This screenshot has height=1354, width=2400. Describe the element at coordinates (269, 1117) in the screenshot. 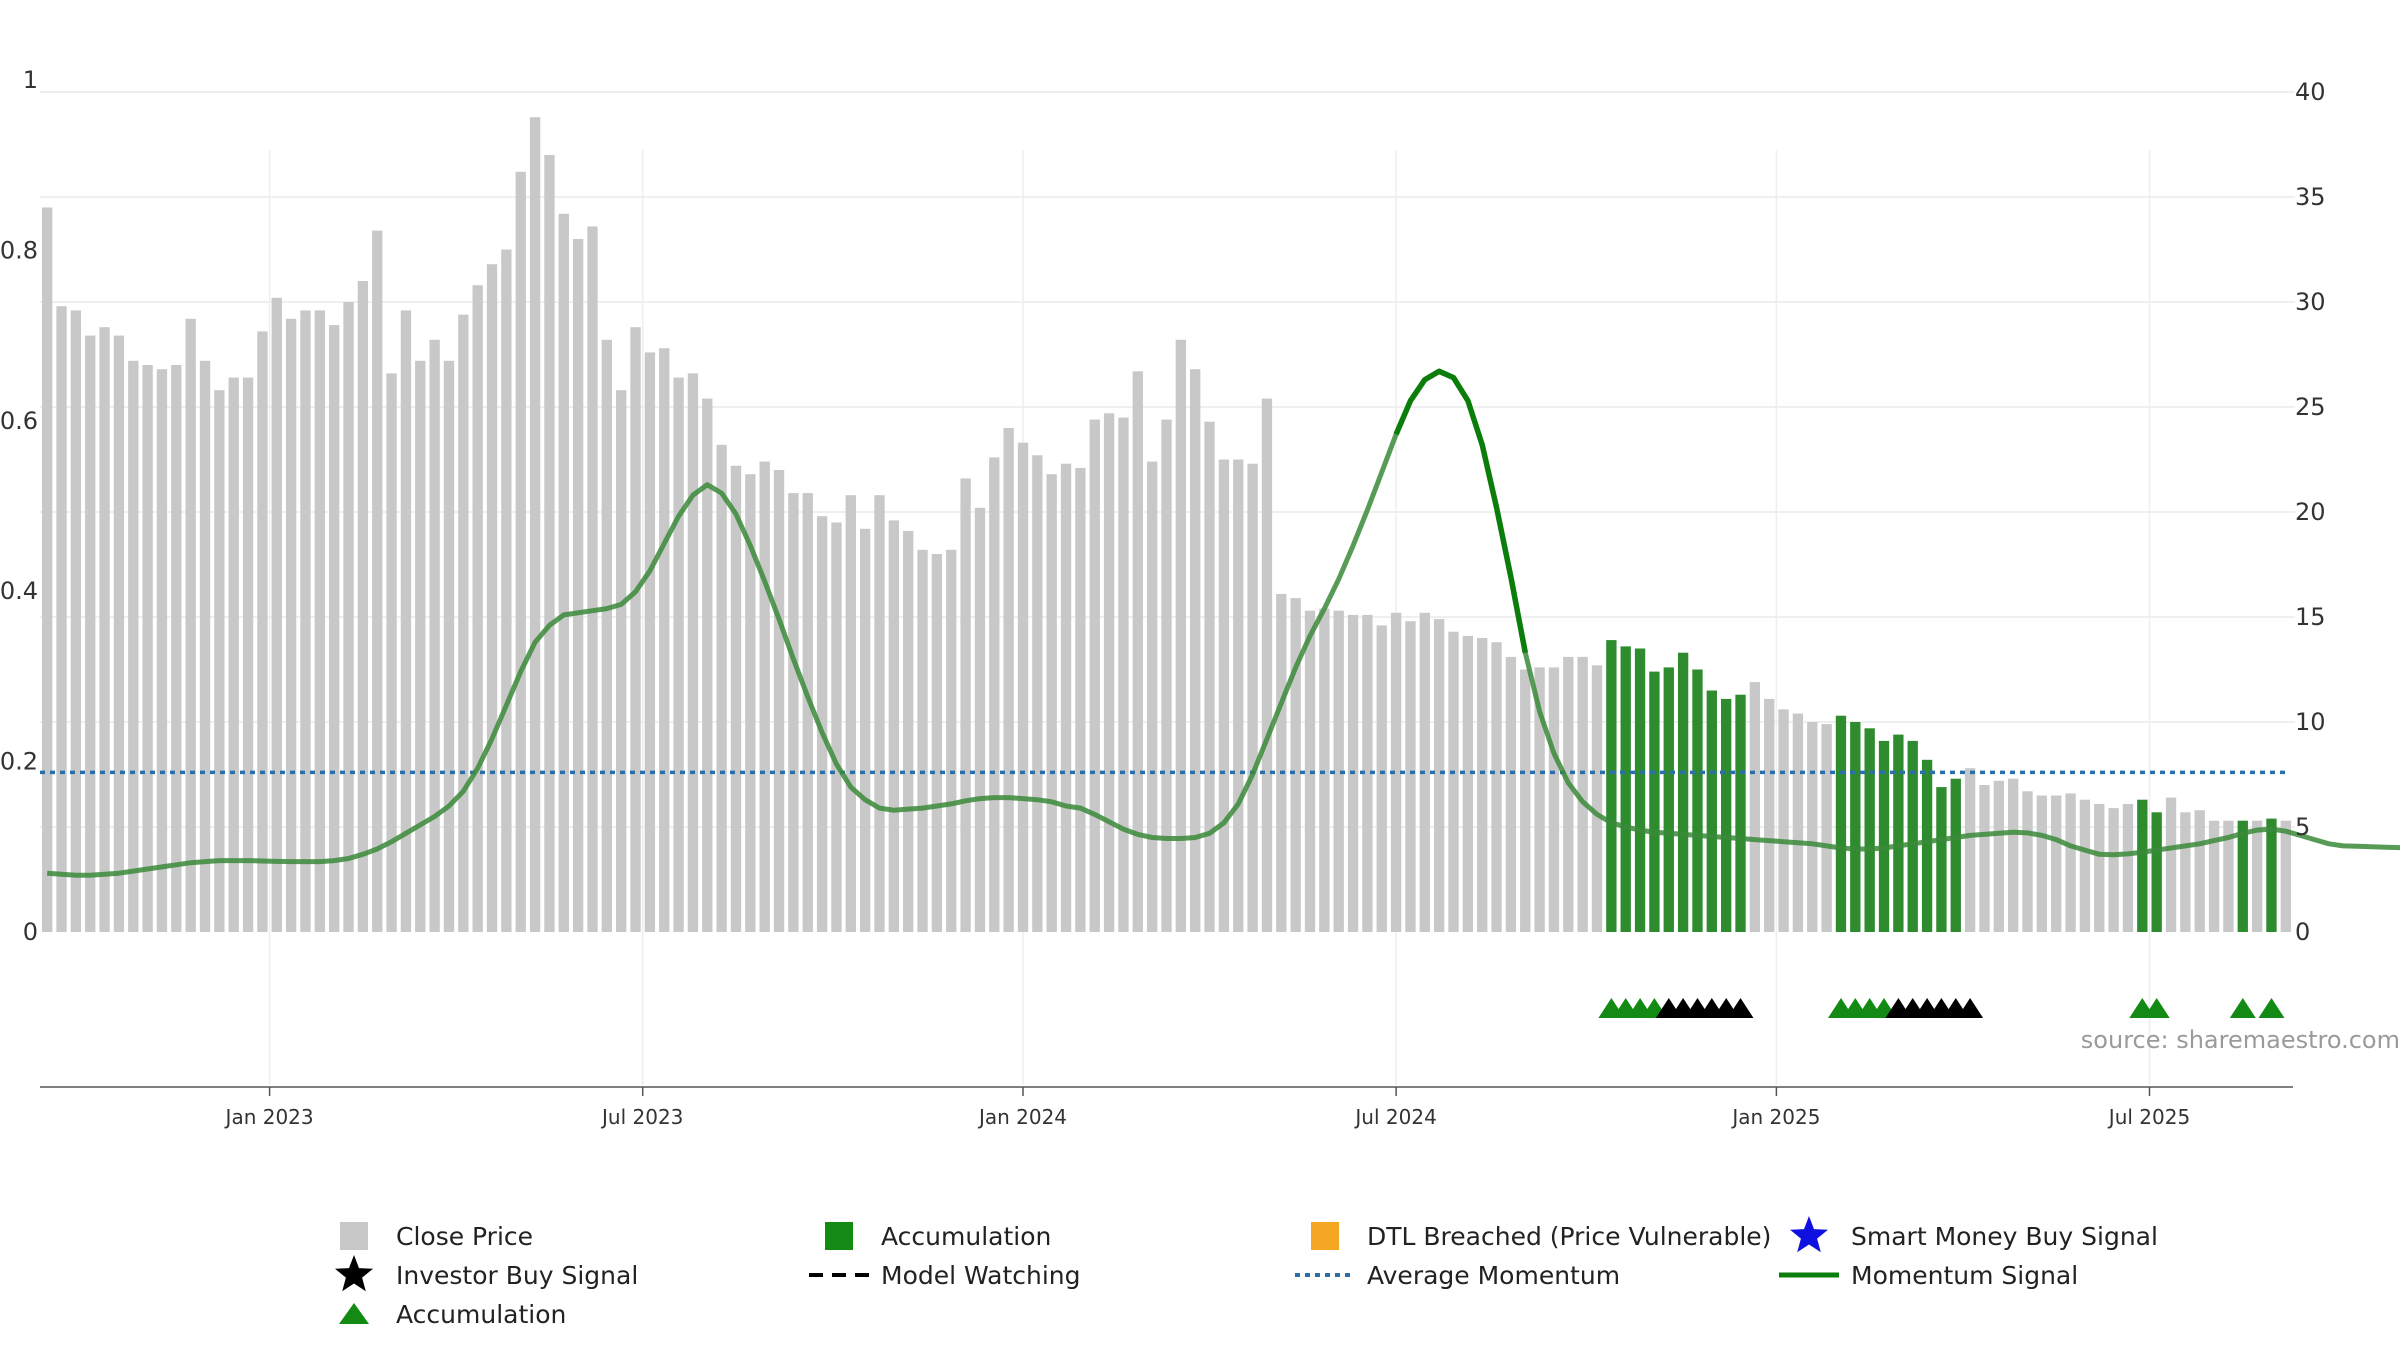

I see `x-tick-label: Jan 2023` at that location.